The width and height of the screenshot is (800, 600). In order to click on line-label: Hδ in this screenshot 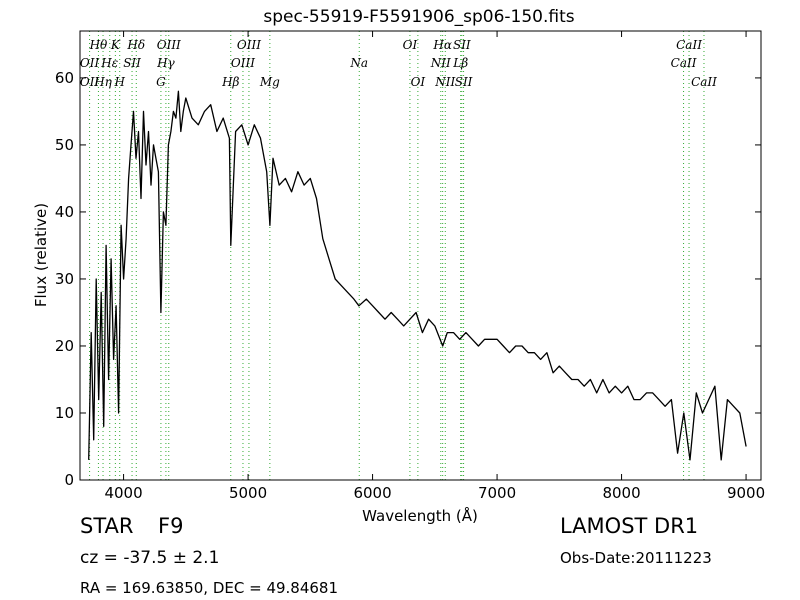, I will do `click(135, 45)`.